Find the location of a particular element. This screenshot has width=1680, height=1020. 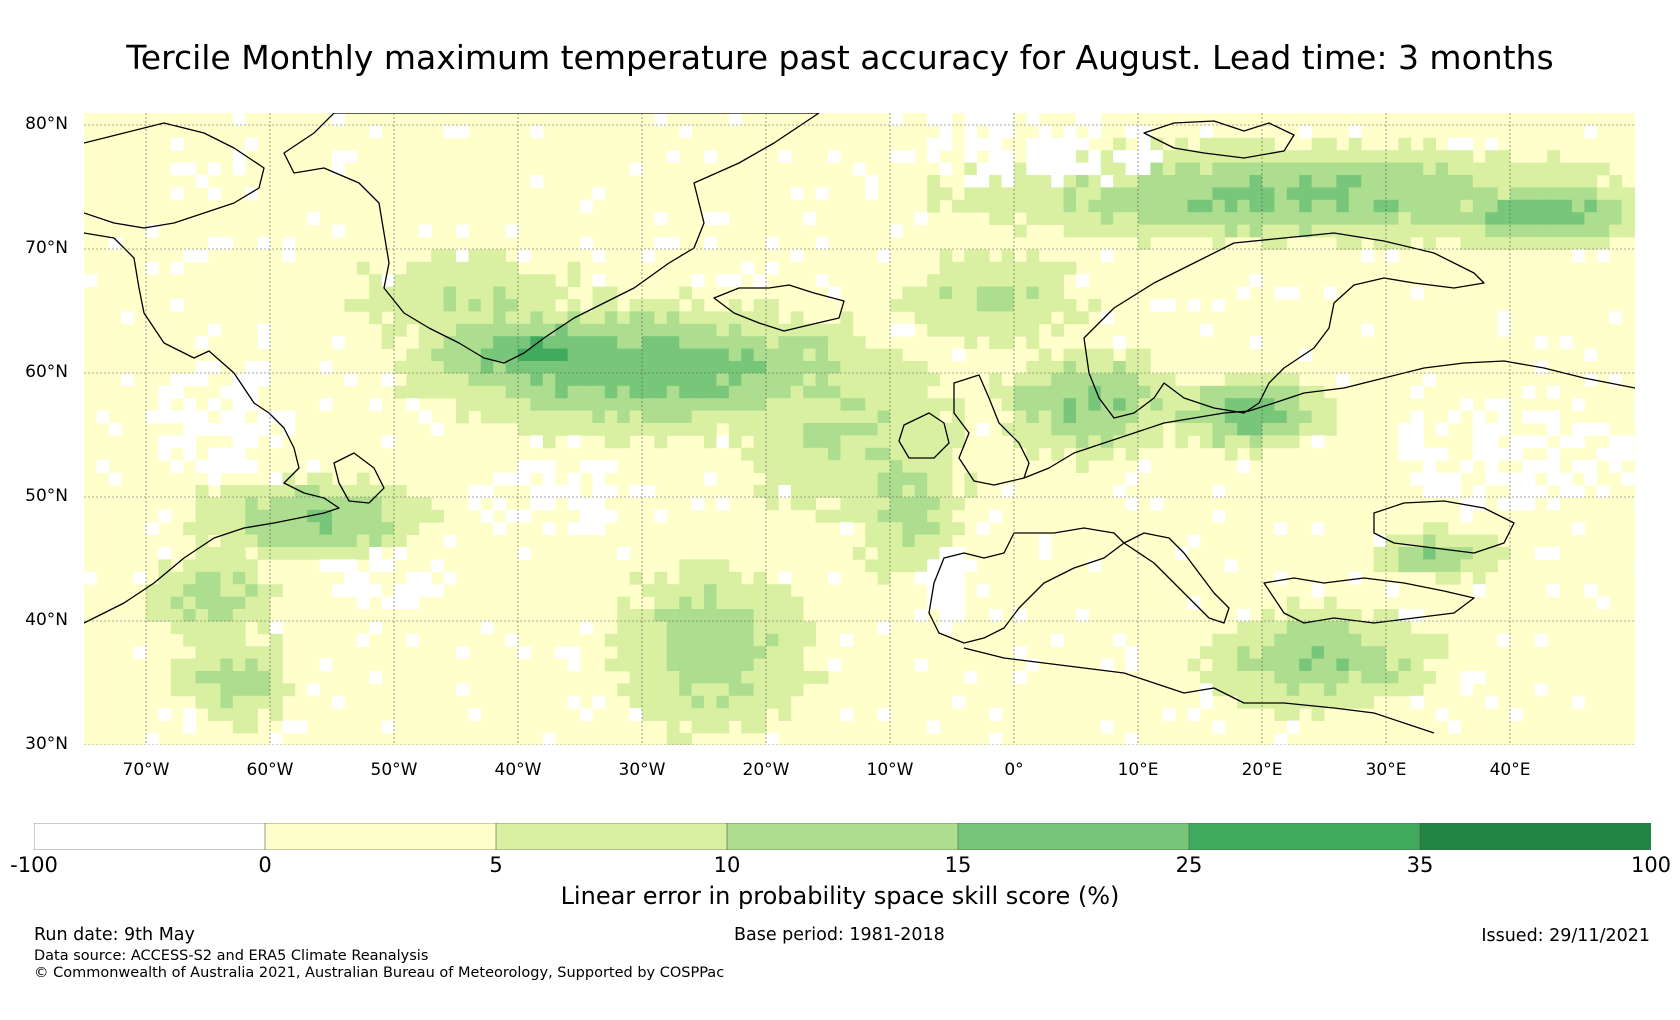

colorbar-tick-25: 25 is located at coordinates (1189, 865).